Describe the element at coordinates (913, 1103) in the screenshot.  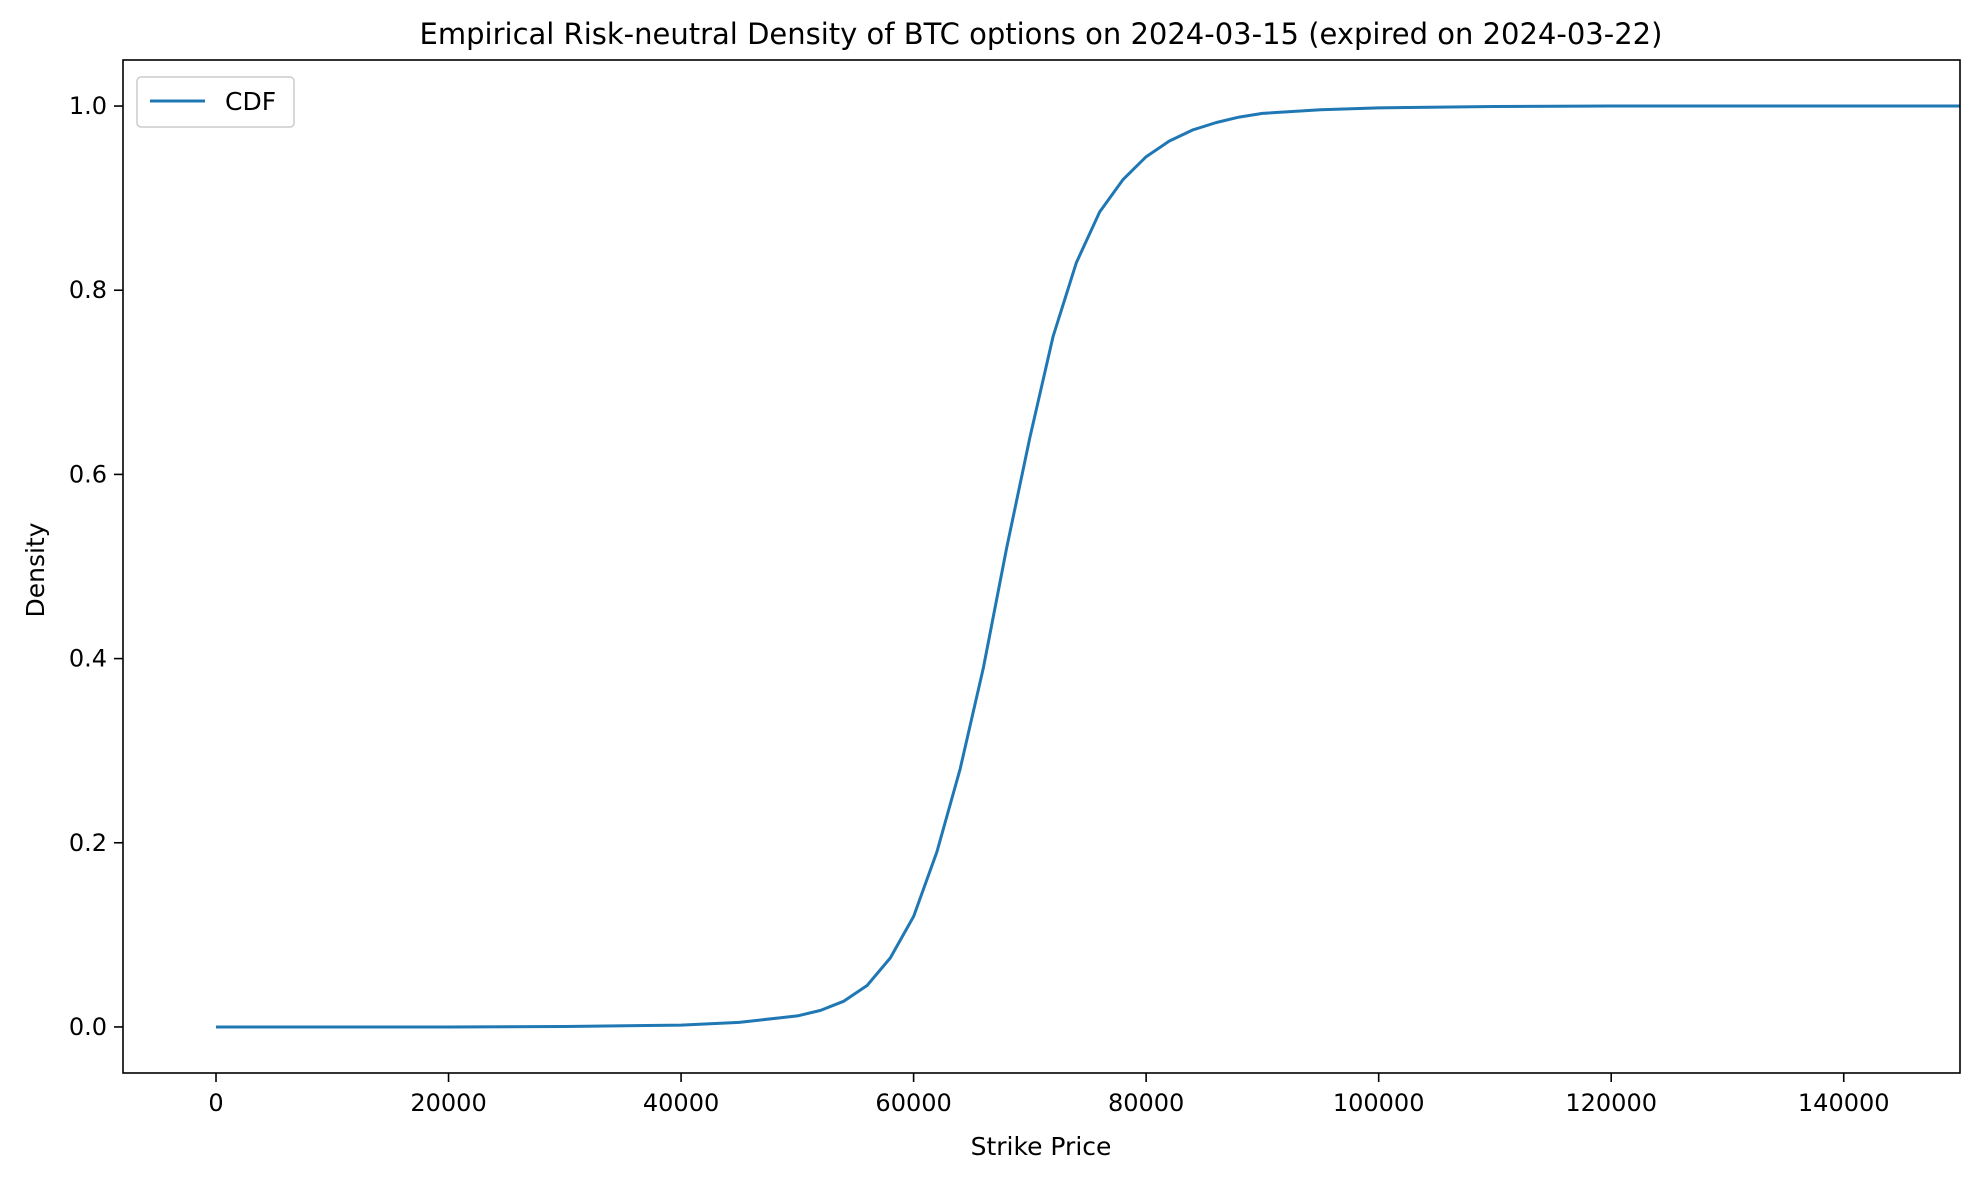
I see `x-tick-label: 60000` at that location.